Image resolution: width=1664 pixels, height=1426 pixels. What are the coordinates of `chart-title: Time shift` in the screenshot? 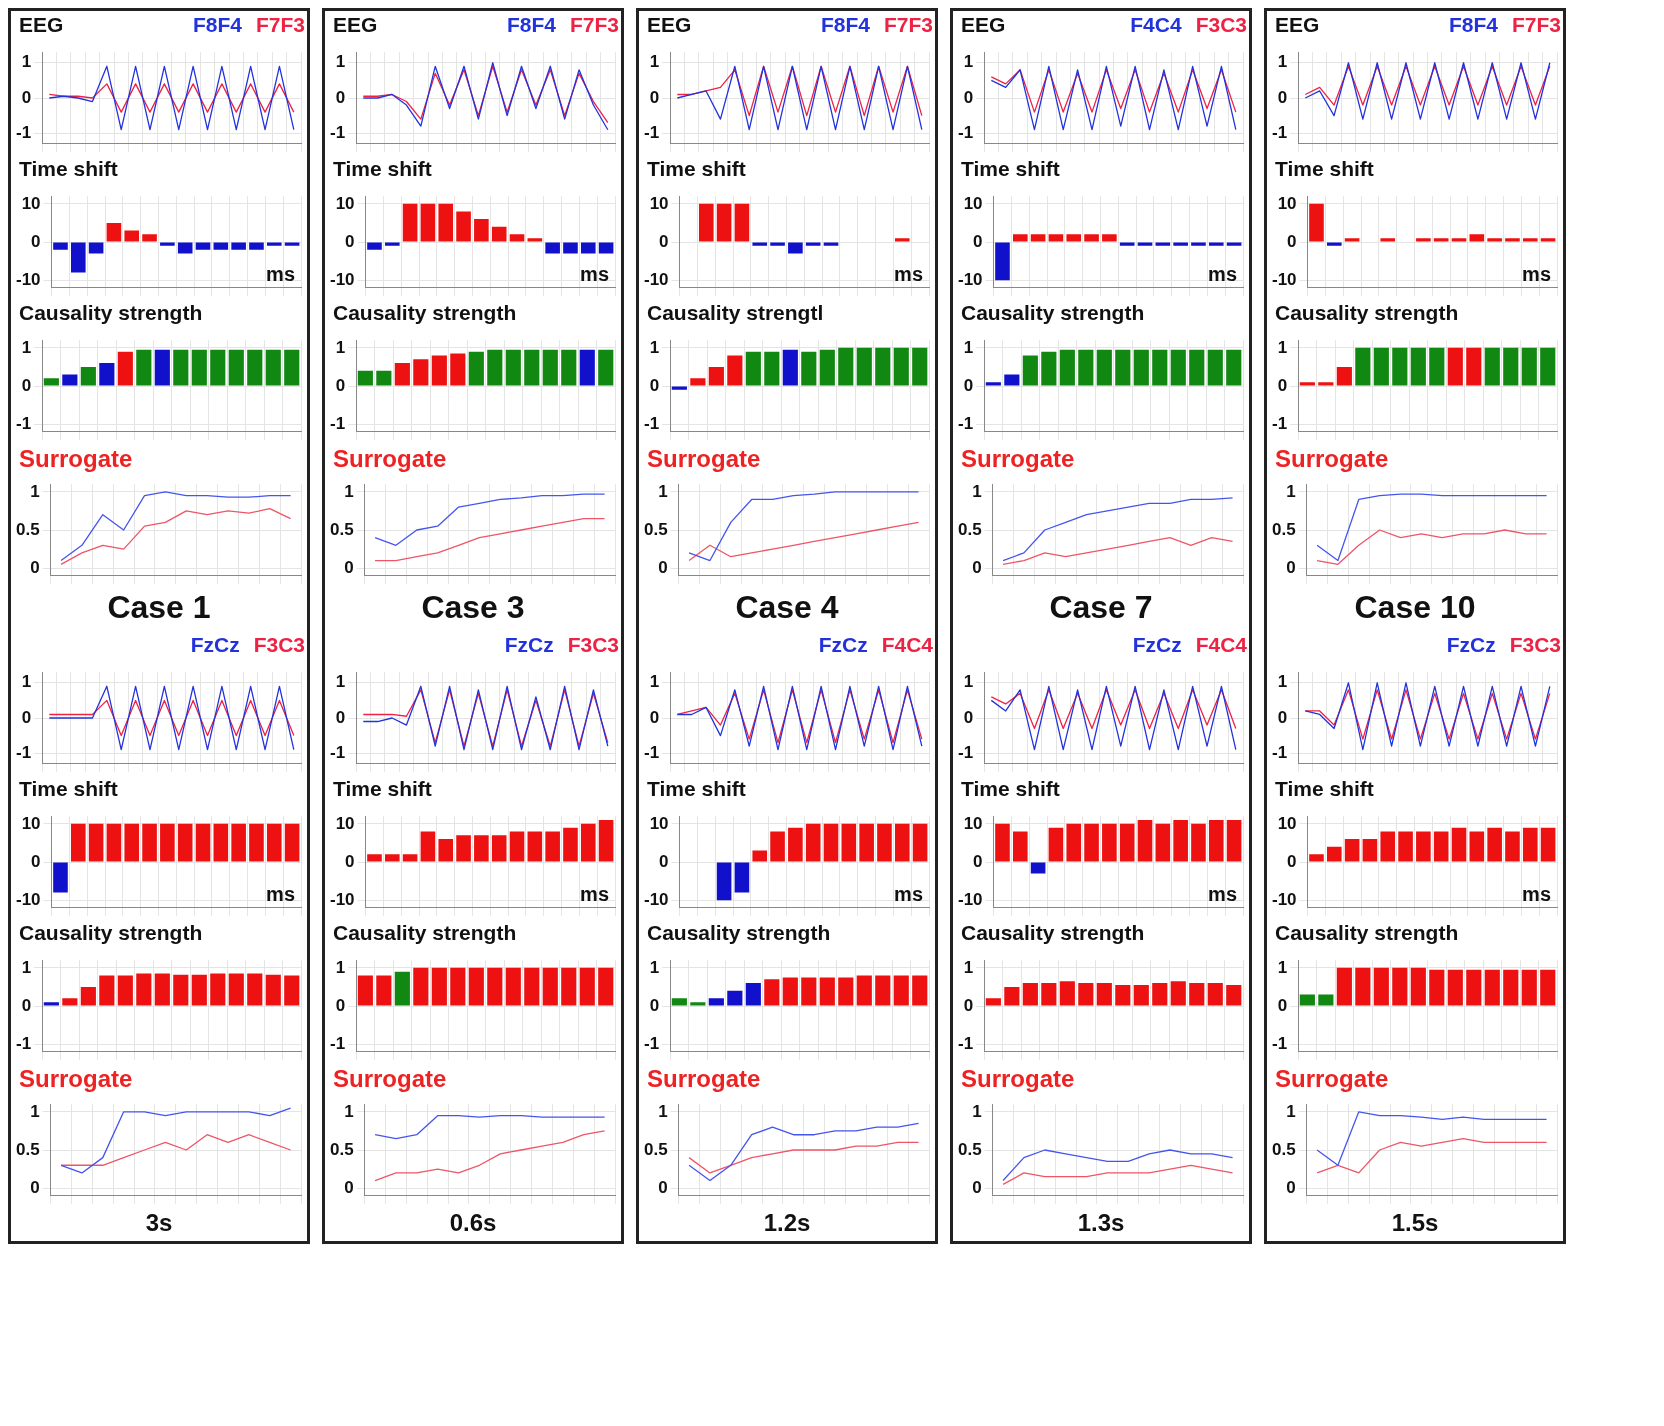 It's located at (1324, 789).